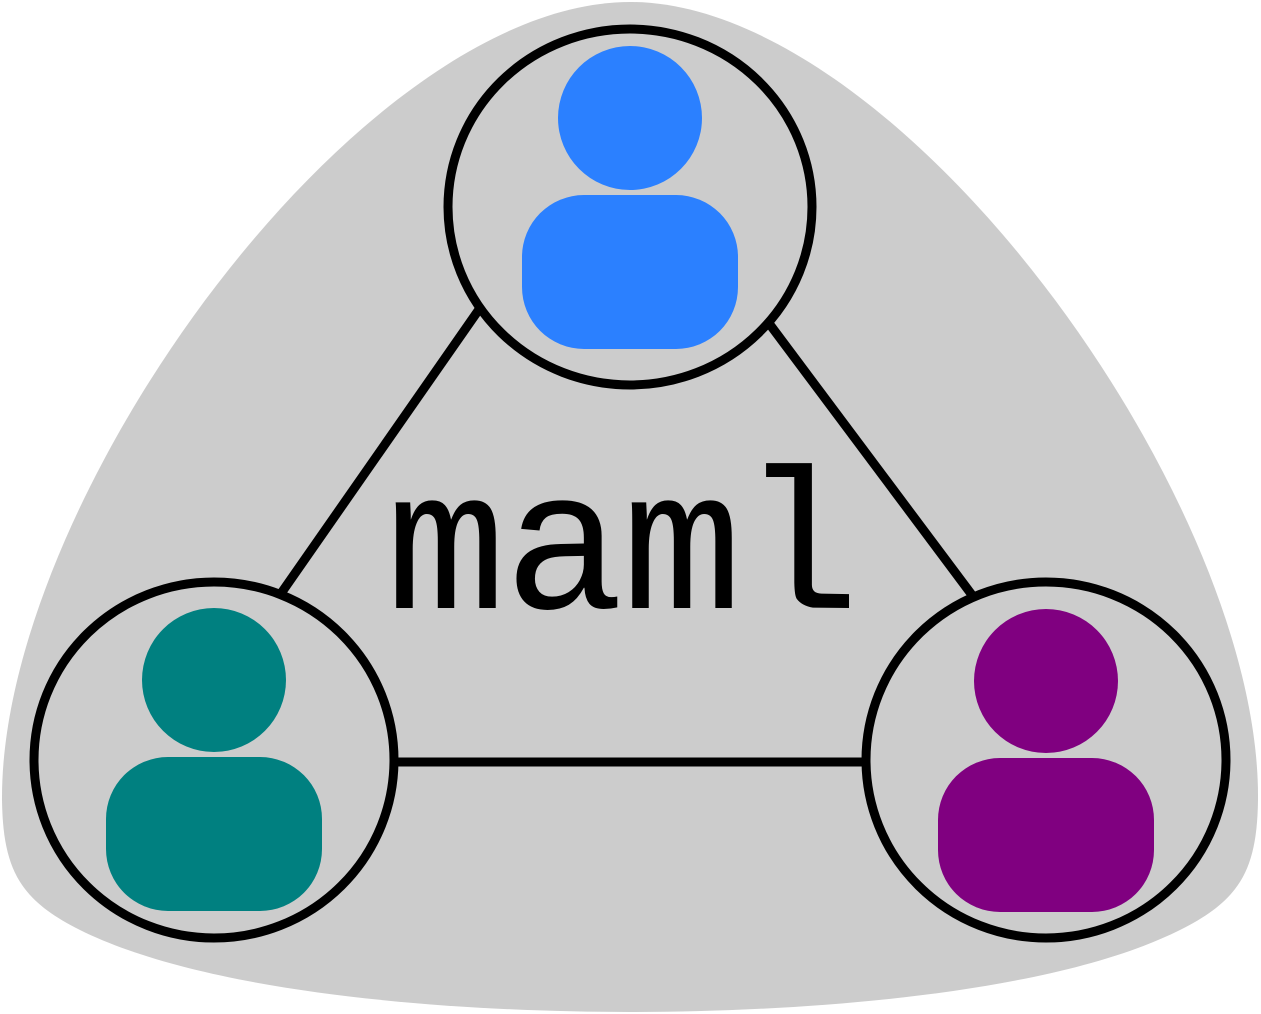 Image resolution: width=1261 pixels, height=1014 pixels. I want to click on user-node-bottom-left, so click(214, 760).